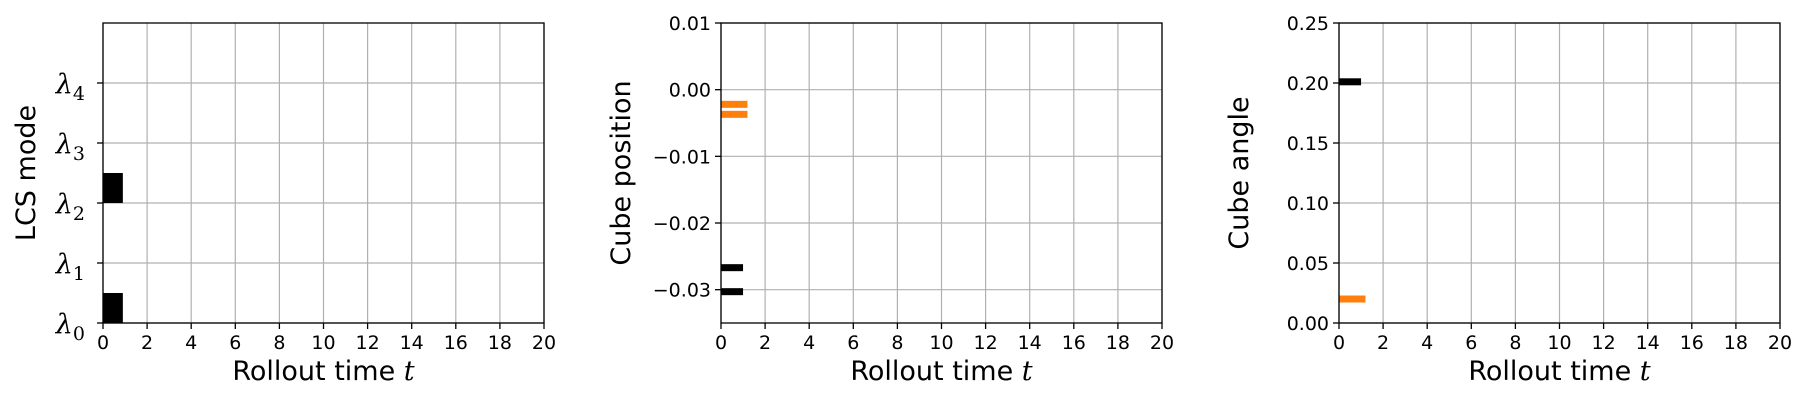 The width and height of the screenshot is (1800, 400). What do you see at coordinates (682, 157) in the screenshot?
I see `y-tick-label: −0.01` at bounding box center [682, 157].